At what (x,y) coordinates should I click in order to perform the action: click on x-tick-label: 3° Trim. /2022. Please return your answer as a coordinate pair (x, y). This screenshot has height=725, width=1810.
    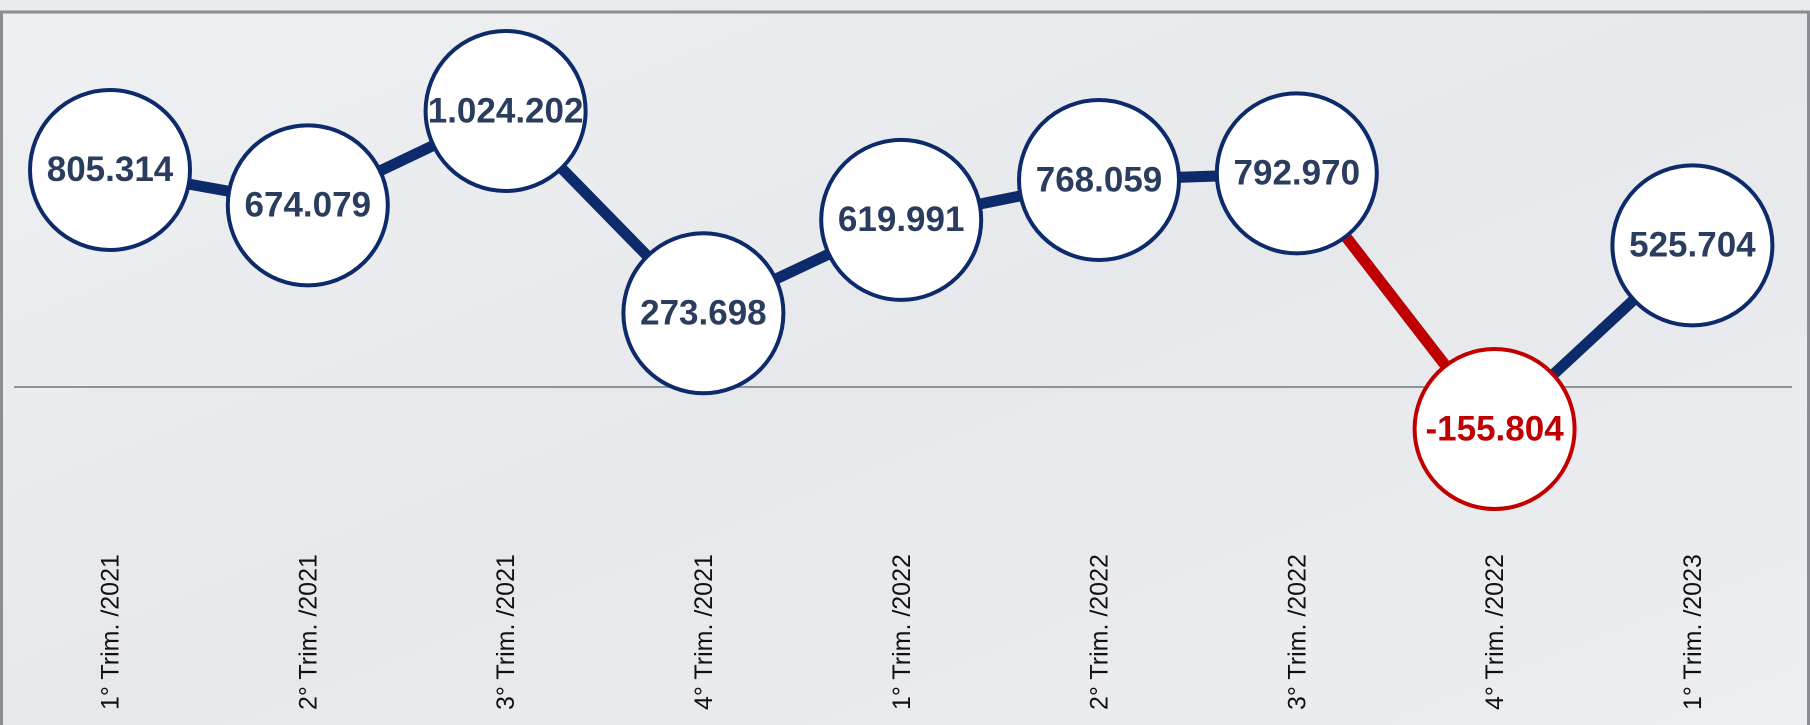
    Looking at the image, I should click on (1297, 632).